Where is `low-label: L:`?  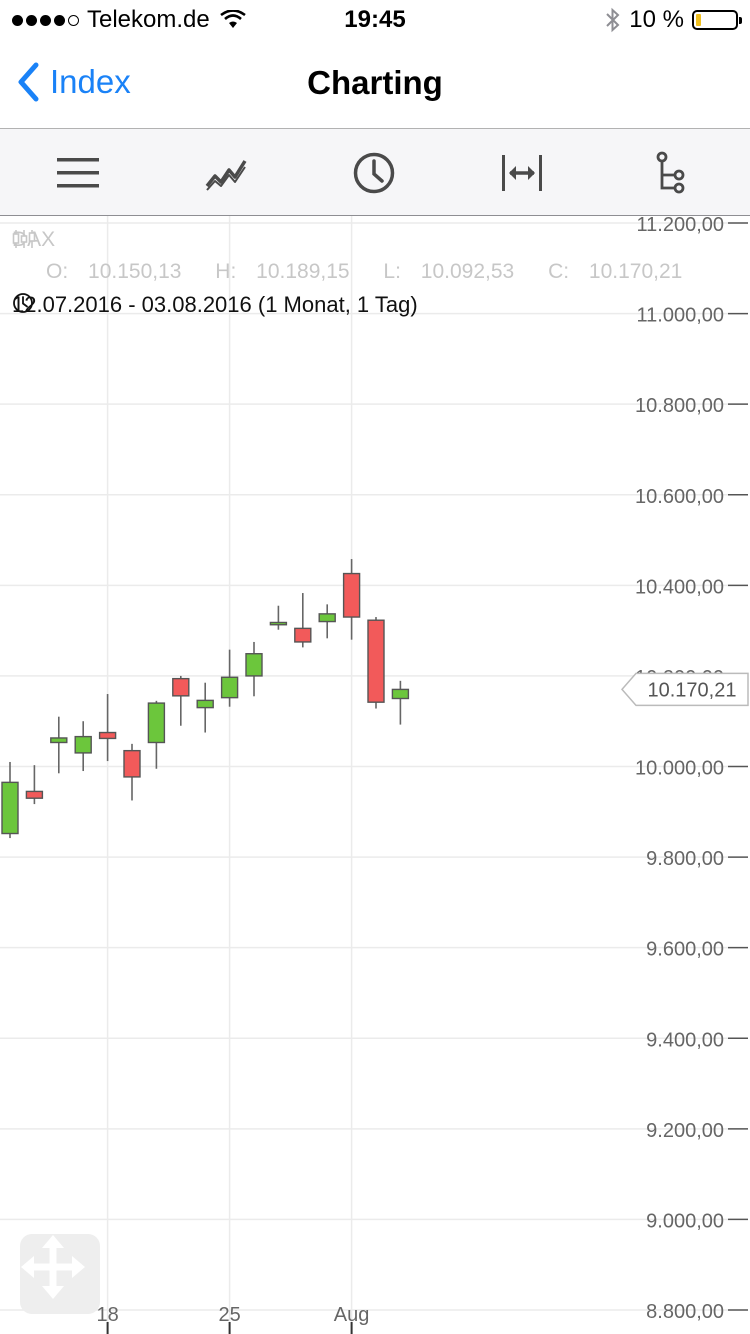 low-label: L: is located at coordinates (392, 271).